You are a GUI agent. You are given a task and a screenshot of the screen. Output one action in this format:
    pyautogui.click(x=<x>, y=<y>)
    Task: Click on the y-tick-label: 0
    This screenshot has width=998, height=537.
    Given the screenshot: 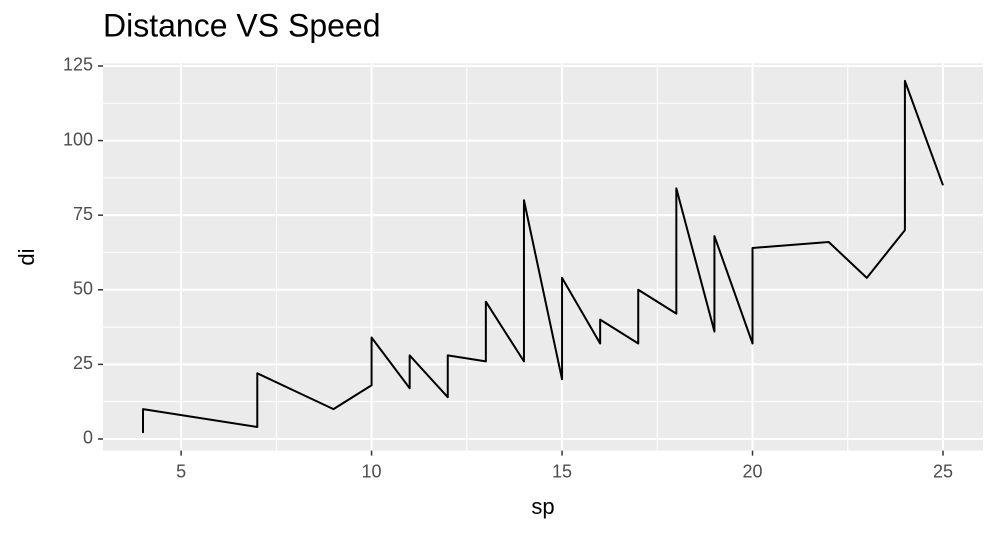 What is the action you would take?
    pyautogui.click(x=88, y=438)
    